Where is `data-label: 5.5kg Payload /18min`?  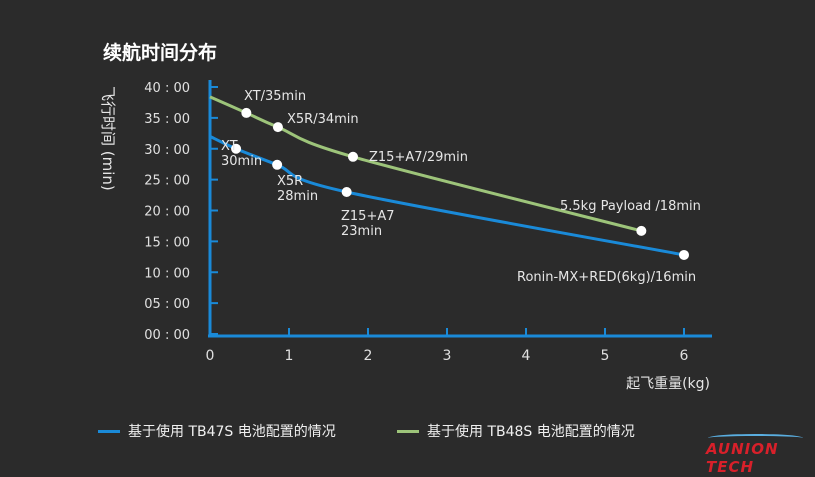 data-label: 5.5kg Payload /18min is located at coordinates (630, 206).